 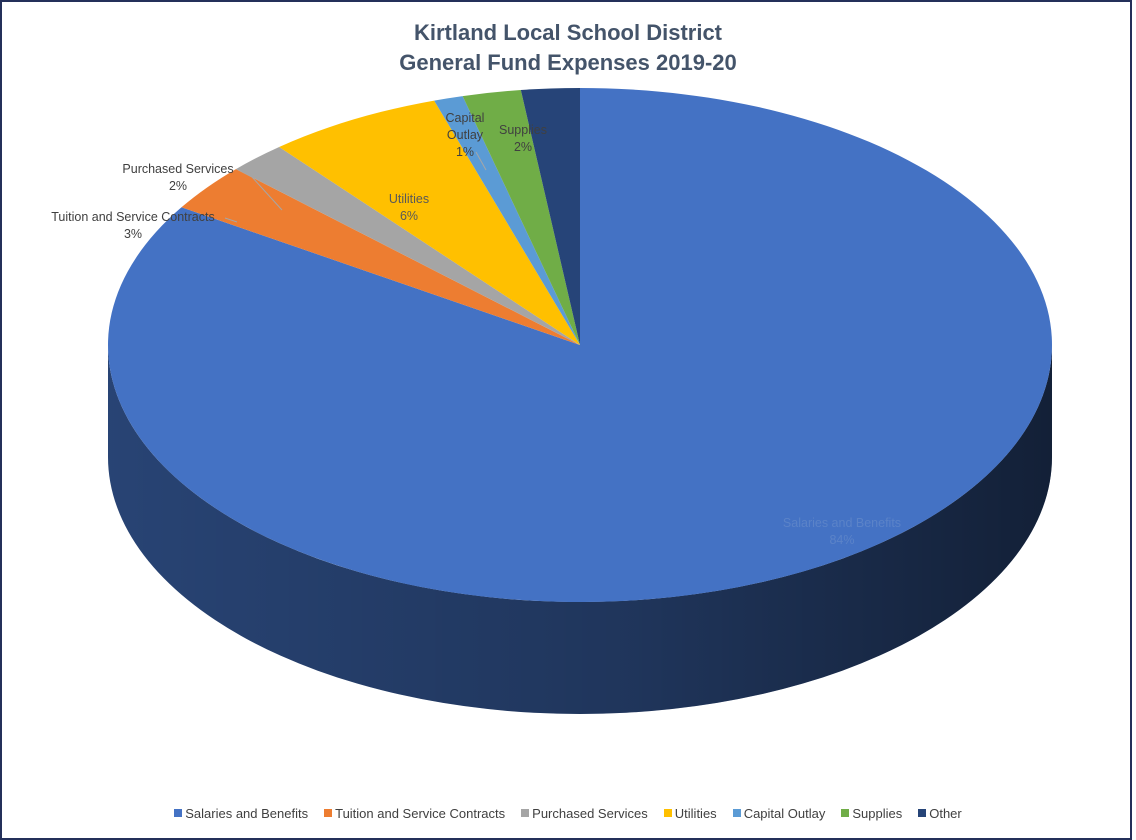 I want to click on legend-item-tuition-and-service-contracts: Tuition and Service Contracts, so click(x=414, y=813).